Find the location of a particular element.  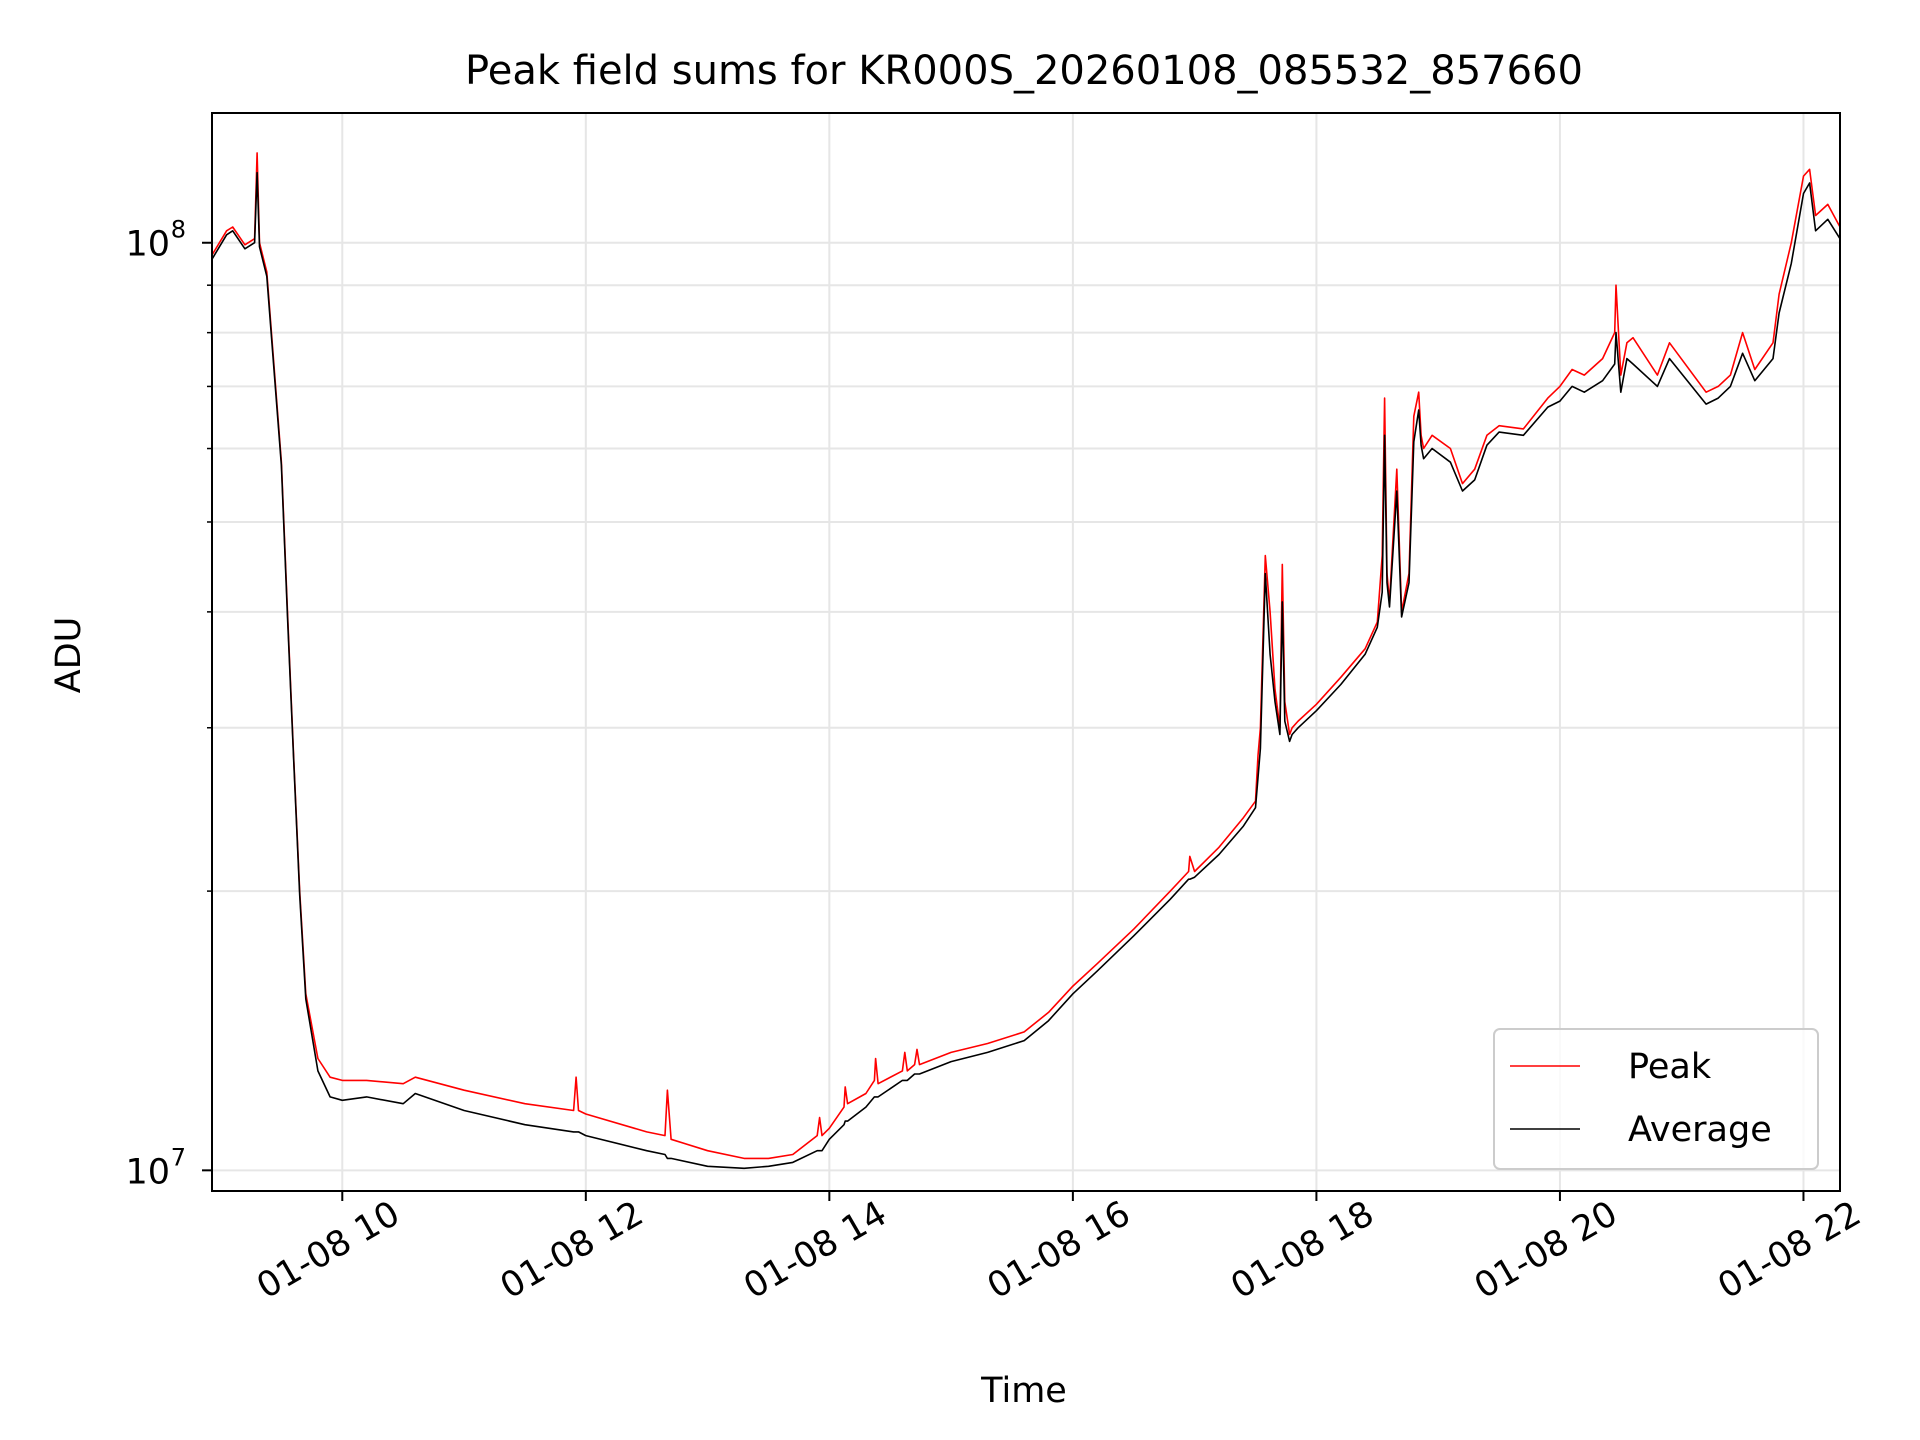

y-tick-exponent: 7 is located at coordinates (178, 1157).